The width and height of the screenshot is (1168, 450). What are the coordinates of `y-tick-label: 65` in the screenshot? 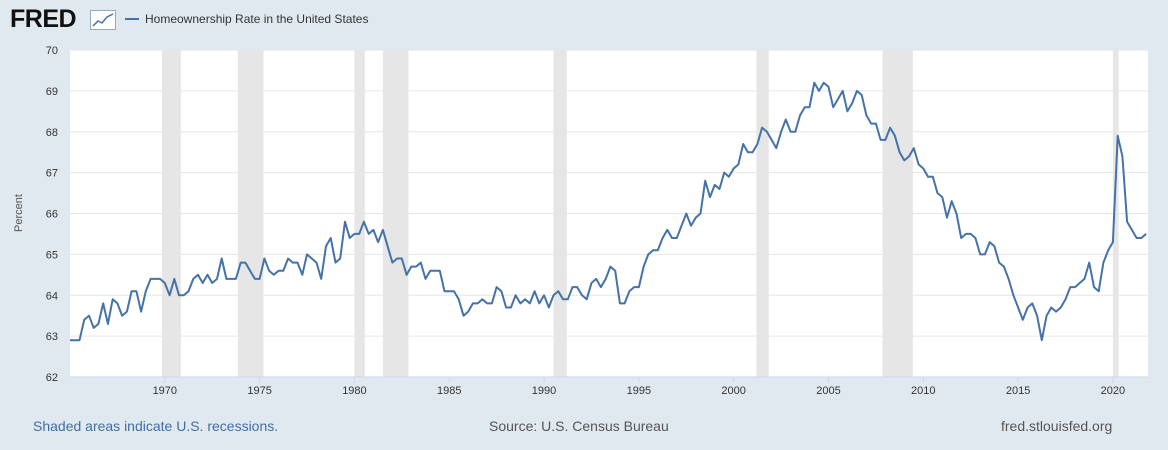 It's located at (52, 255).